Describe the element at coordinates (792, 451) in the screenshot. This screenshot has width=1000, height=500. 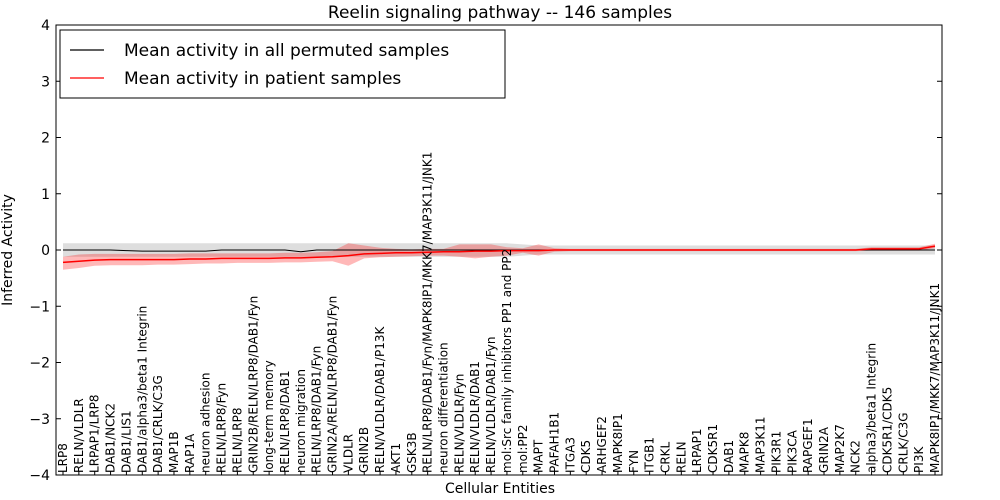
I see `category-label-46: PIK3CA` at that location.